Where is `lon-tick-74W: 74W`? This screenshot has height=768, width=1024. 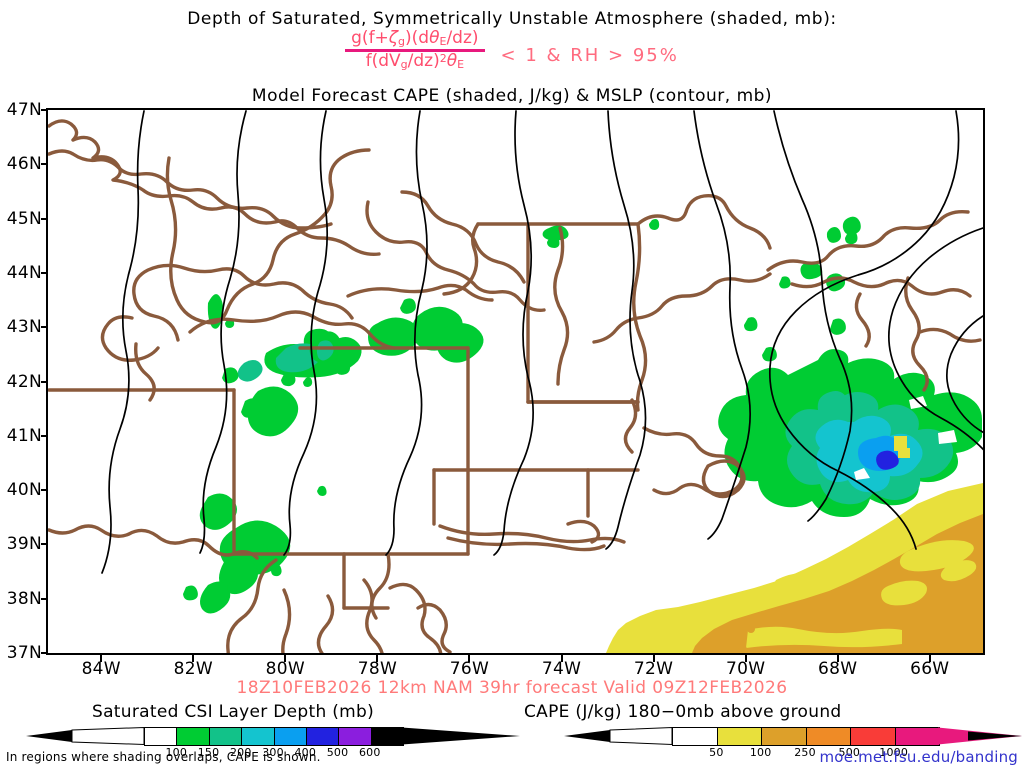
lon-tick-74W: 74W is located at coordinates (561, 669).